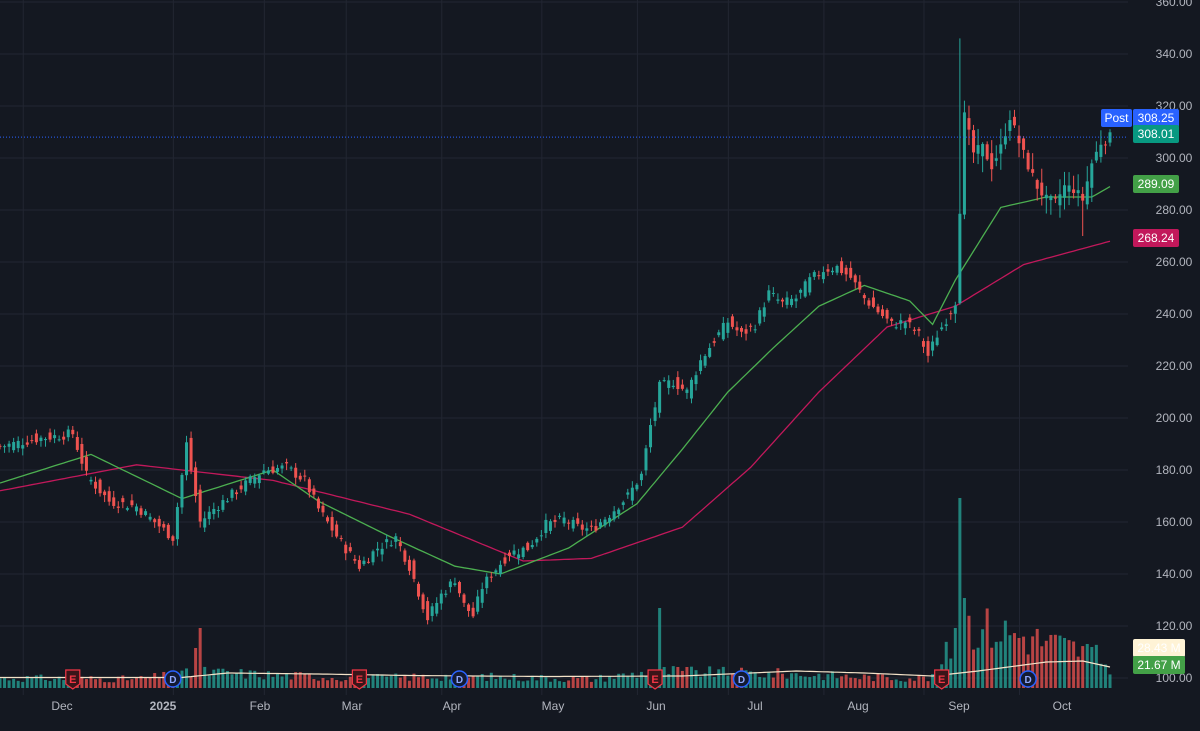 The height and width of the screenshot is (731, 1200). What do you see at coordinates (1174, 418) in the screenshot?
I see `price-tick-label: 200.00` at bounding box center [1174, 418].